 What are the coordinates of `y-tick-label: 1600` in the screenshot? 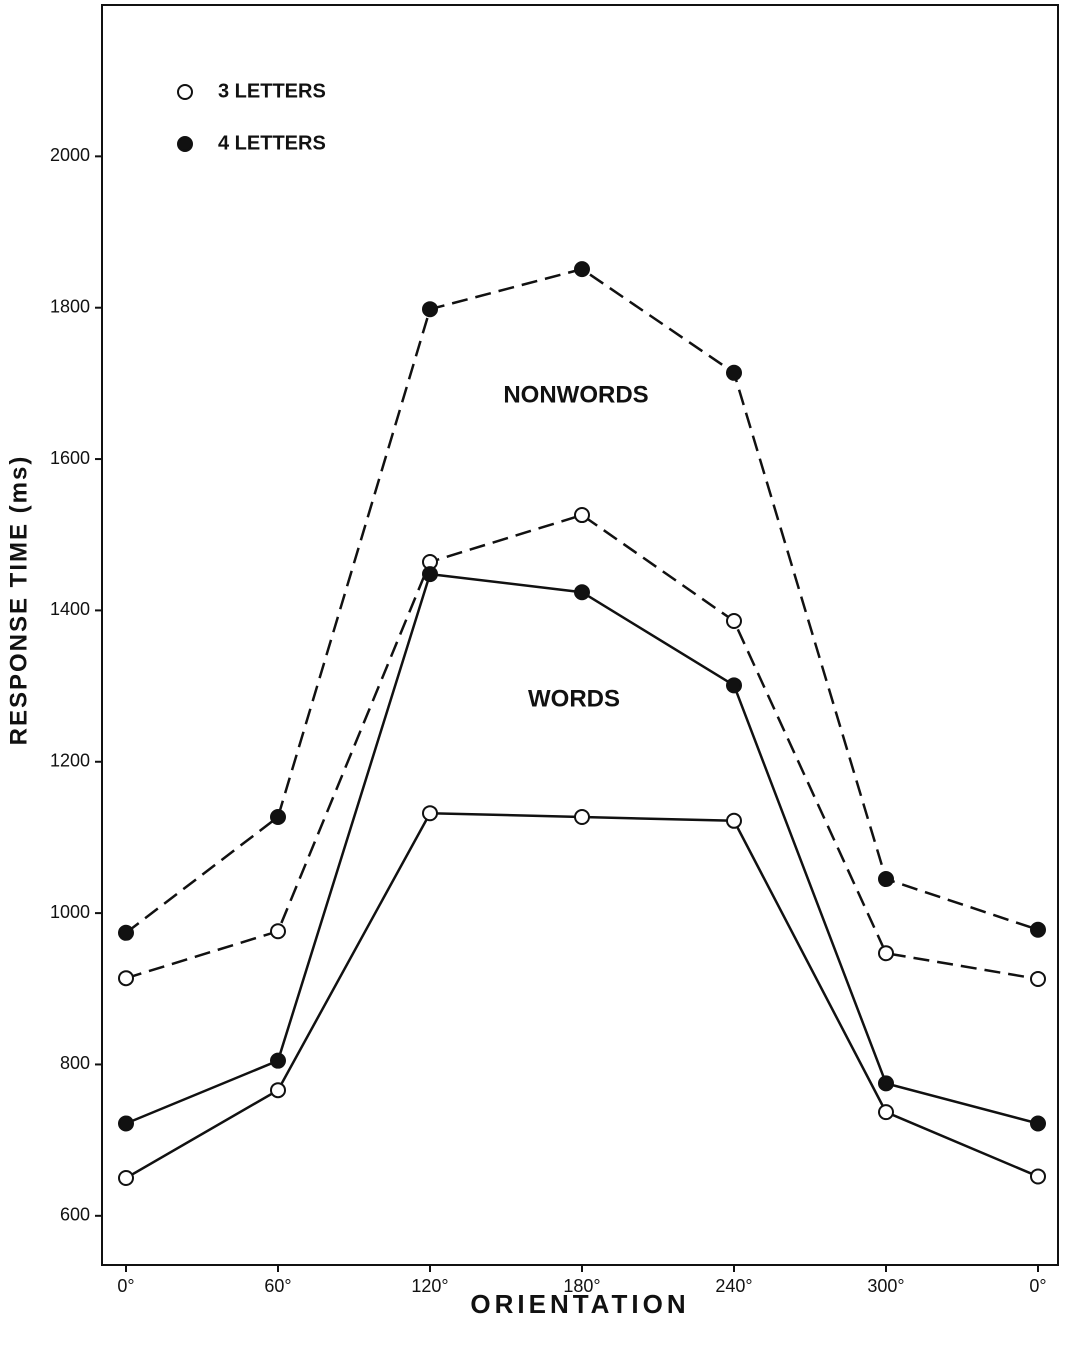 It's located at (70, 458).